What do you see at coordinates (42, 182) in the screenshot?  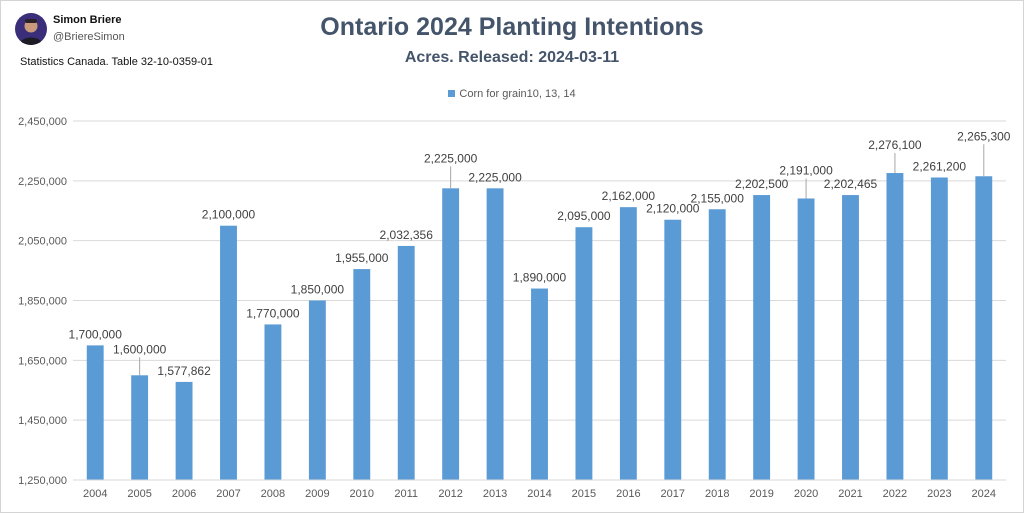 I see `y-tick-label: 2,250,000` at bounding box center [42, 182].